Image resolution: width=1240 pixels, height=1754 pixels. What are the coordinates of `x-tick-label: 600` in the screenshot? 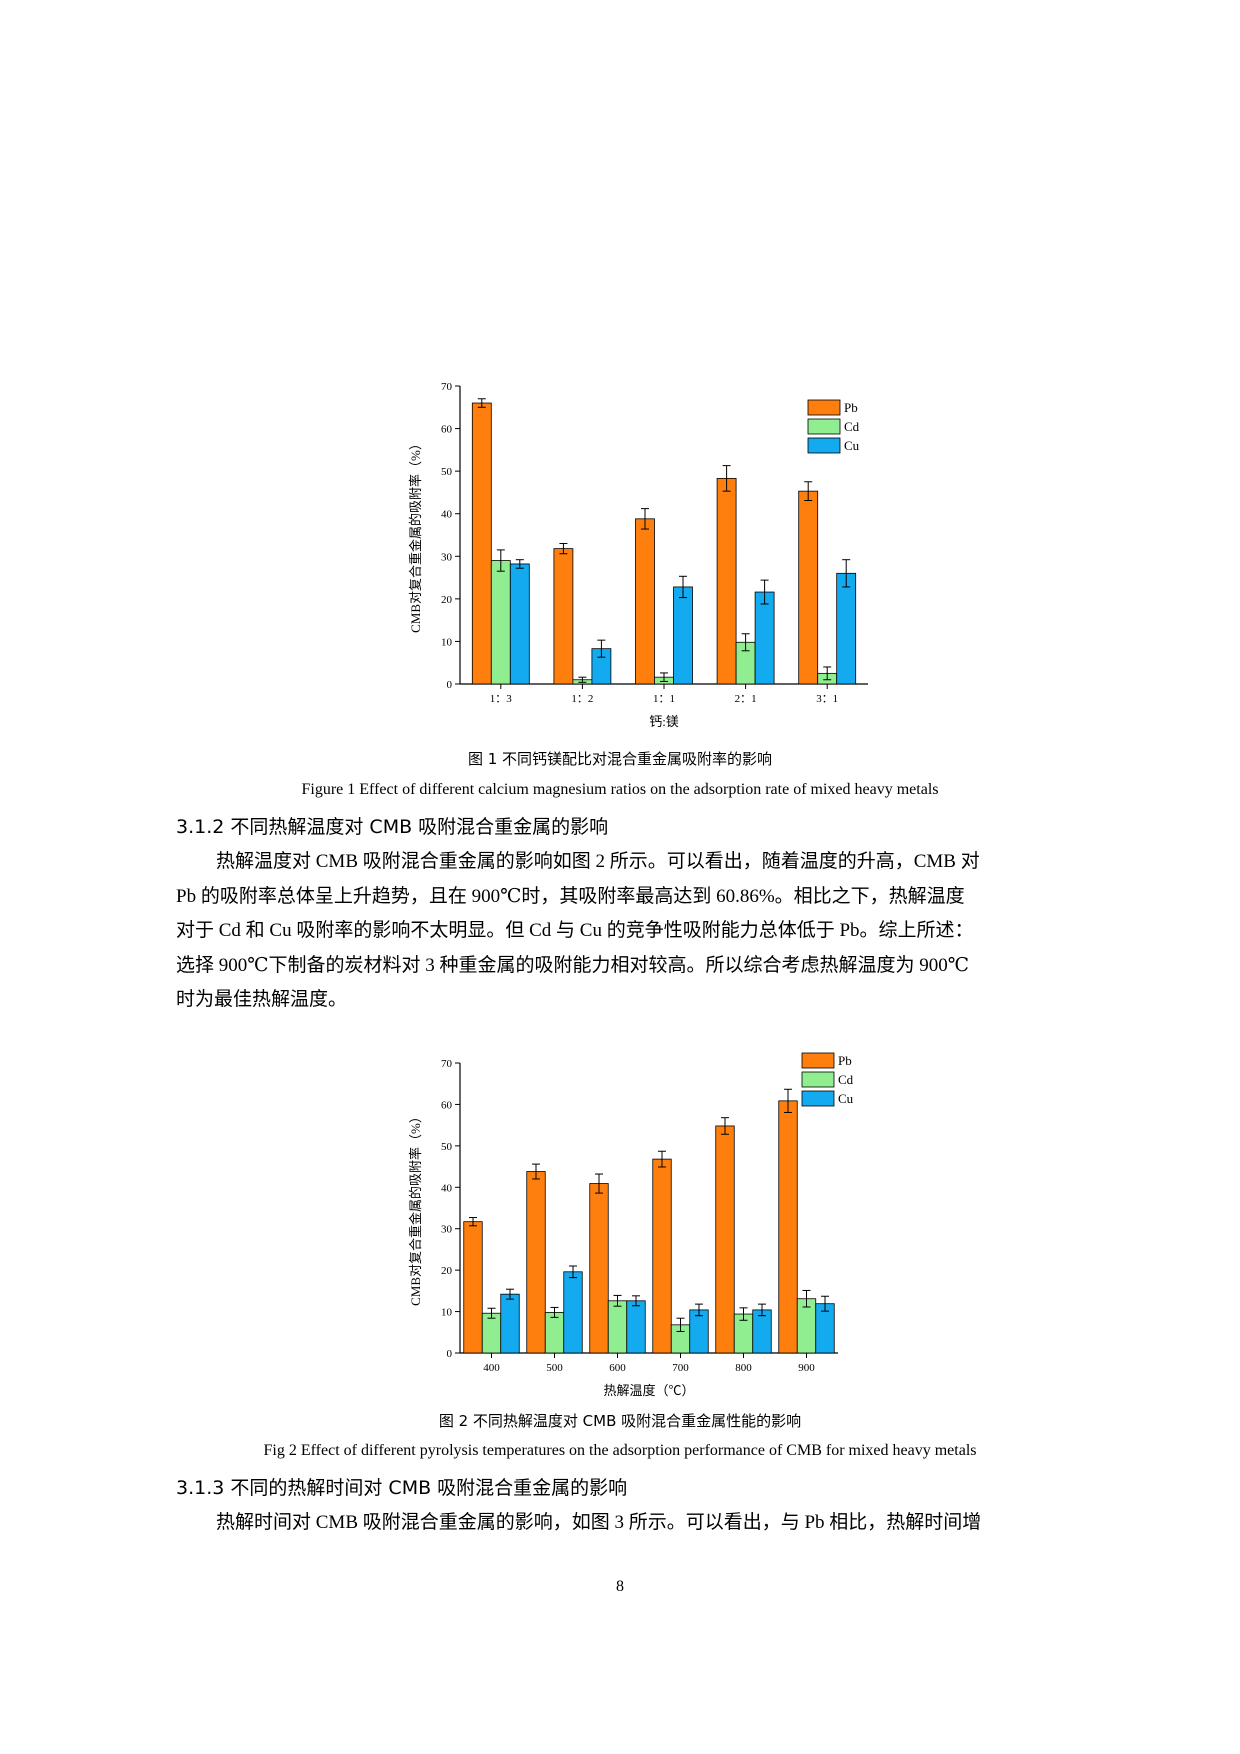 It's located at (617, 1368).